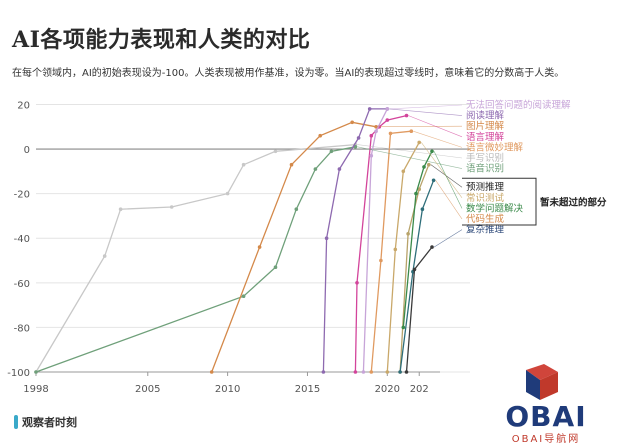  I want to click on x-tick-label: 2020, so click(387, 389).